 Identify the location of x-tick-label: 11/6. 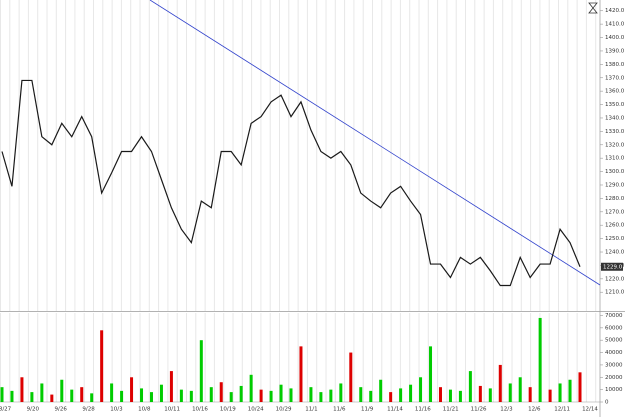
(339, 410).